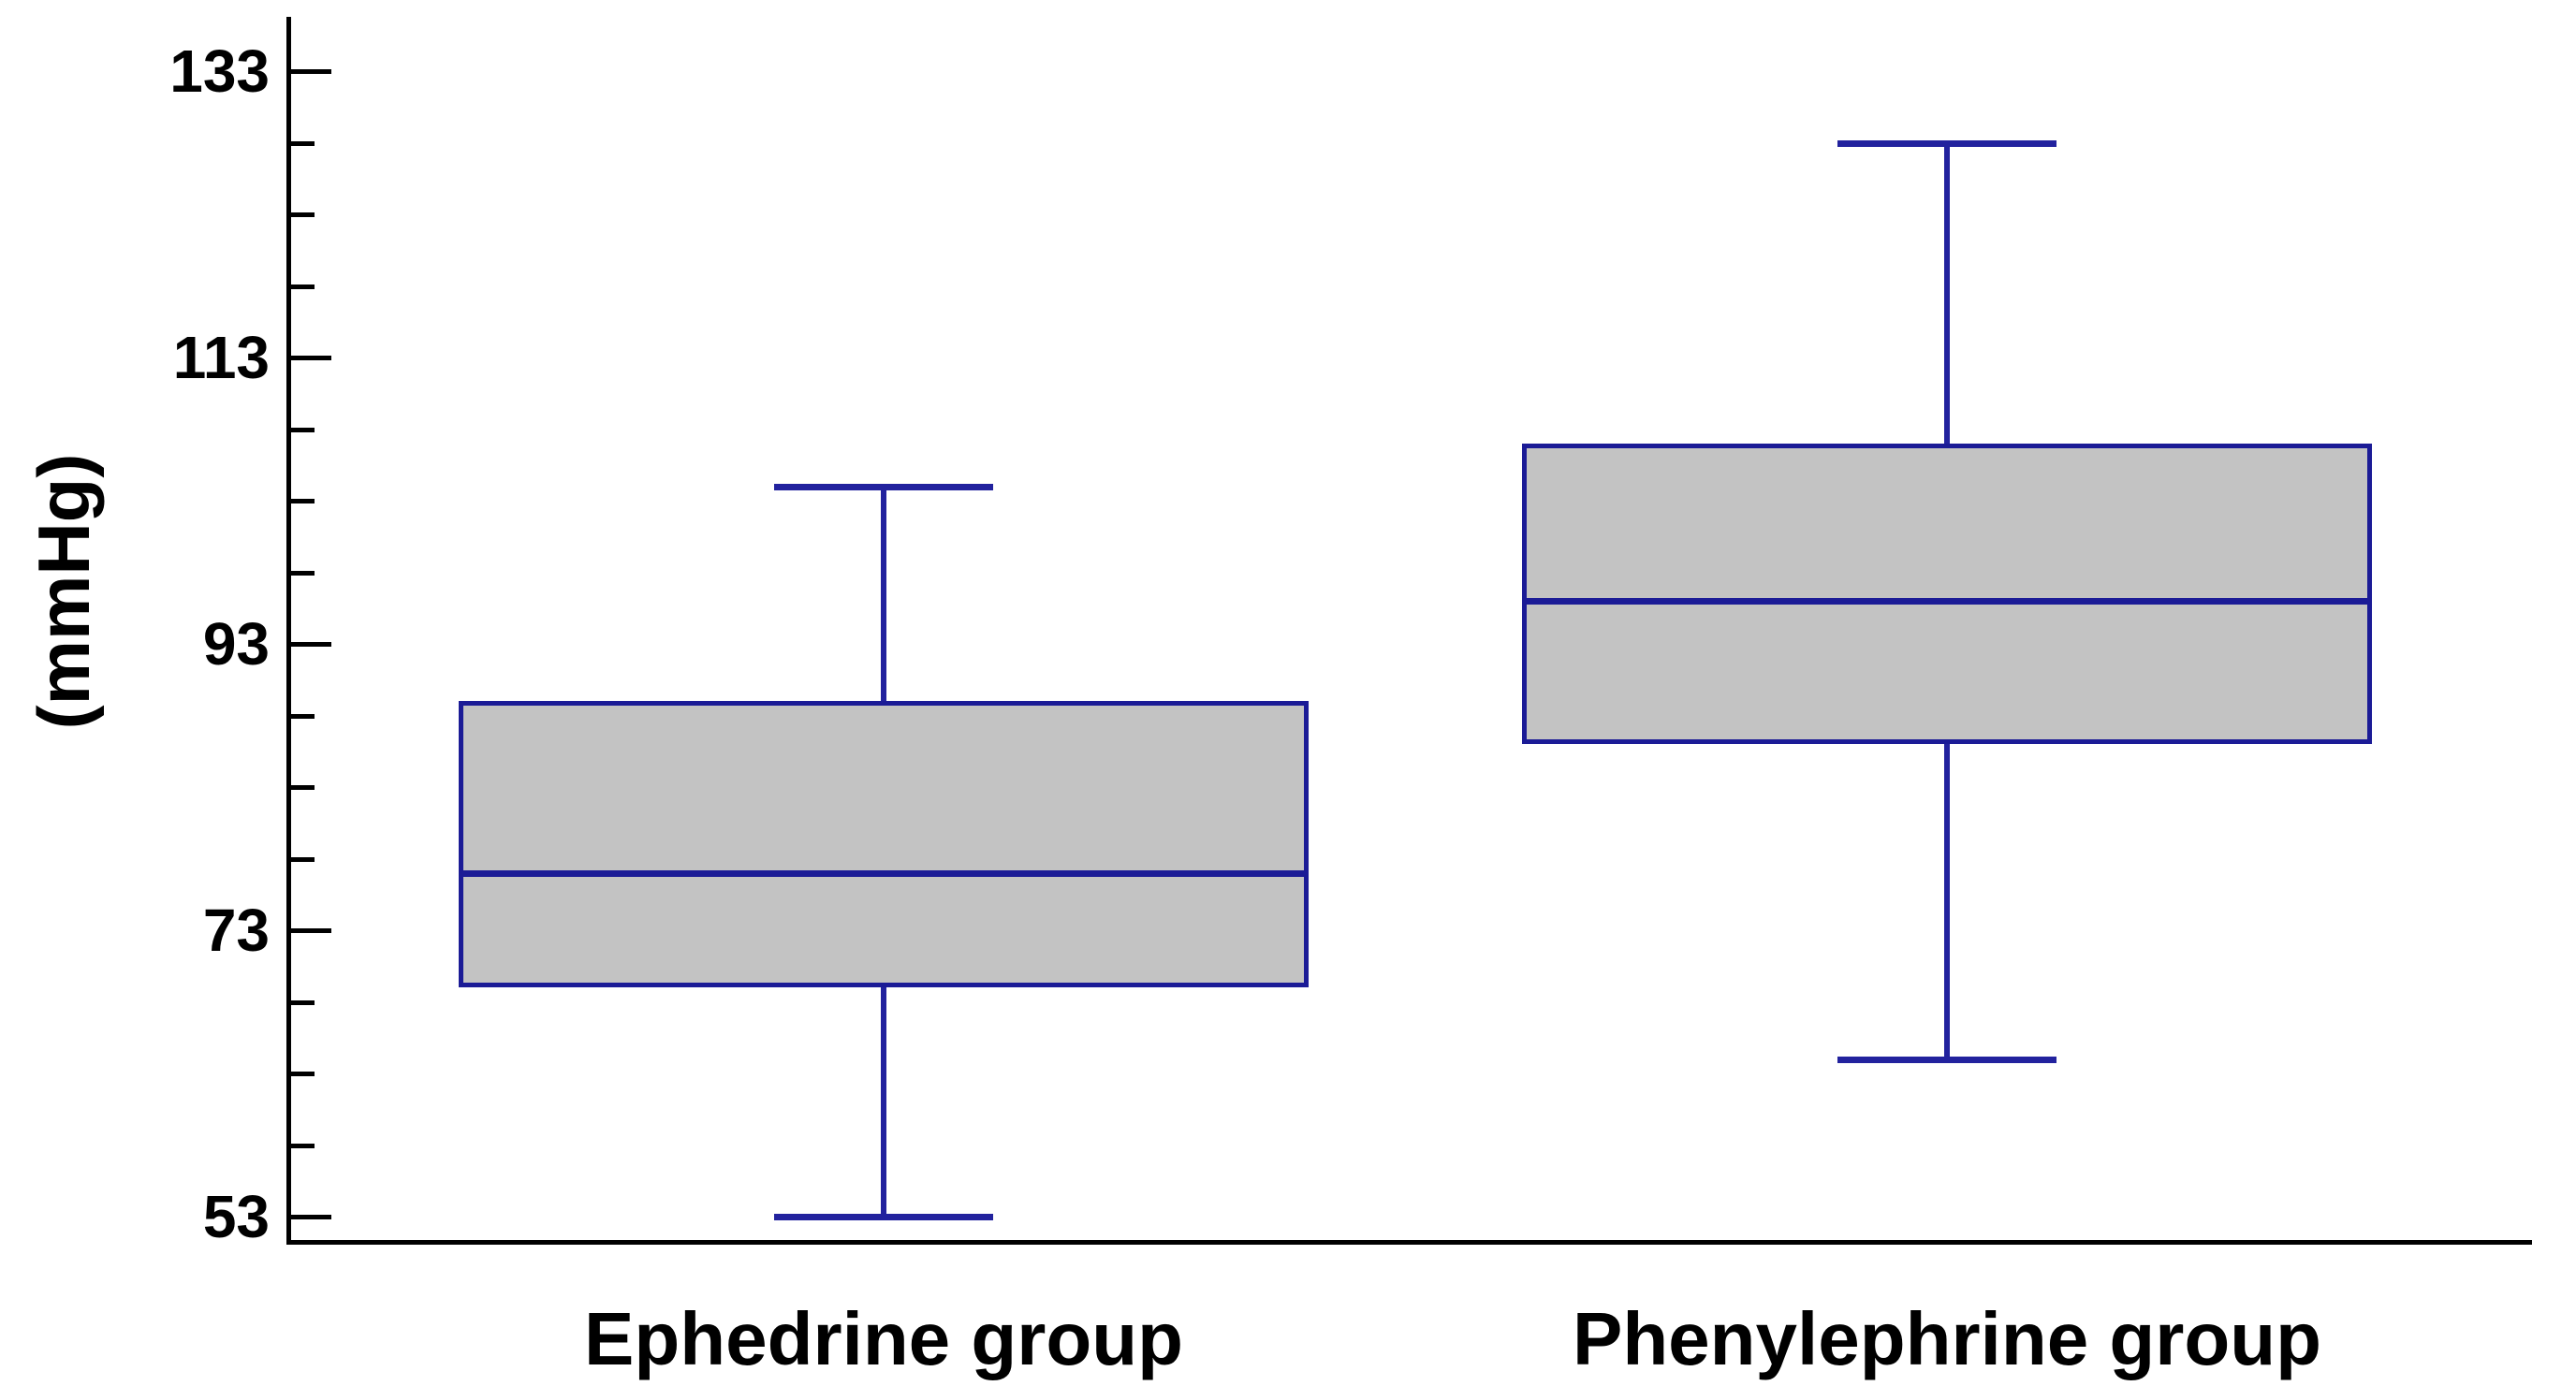 This screenshot has width=2576, height=1386. Describe the element at coordinates (1409, 1242) in the screenshot. I see `x-axis-line` at that location.